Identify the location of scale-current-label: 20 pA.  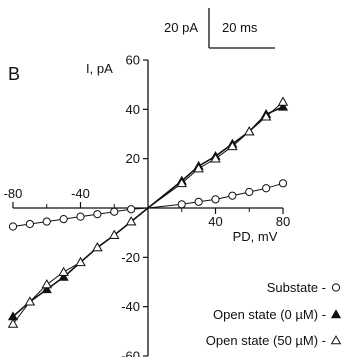
(181, 27).